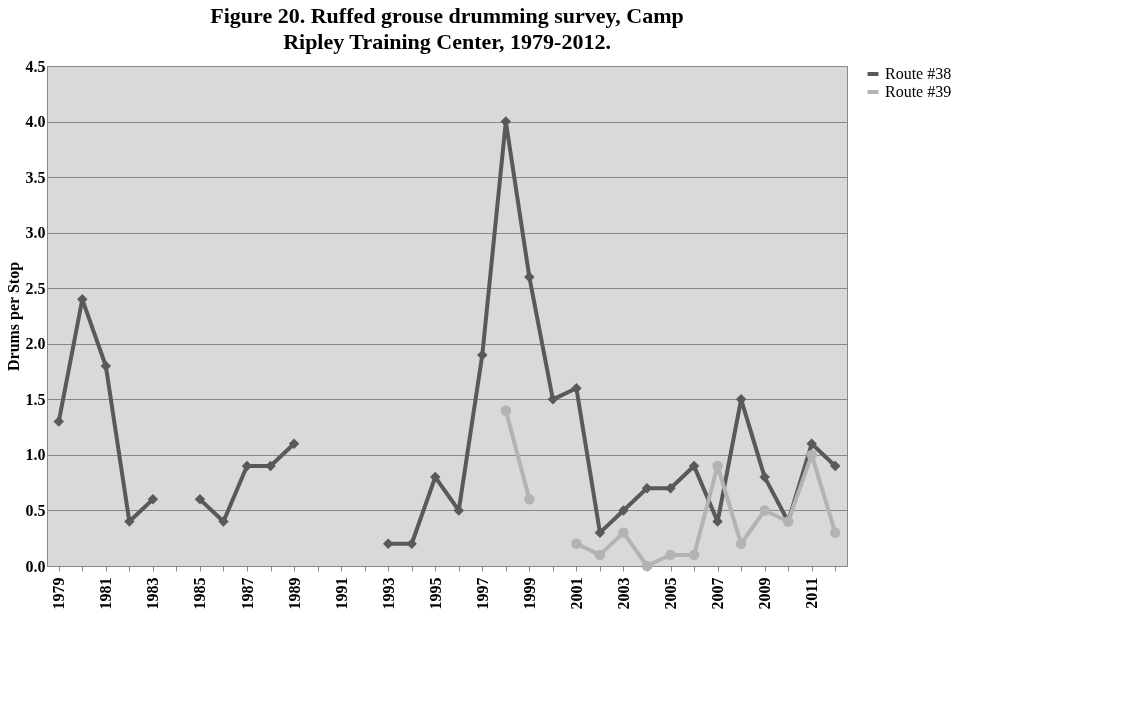  What do you see at coordinates (247, 593) in the screenshot?
I see `x-tick-label: 1987` at bounding box center [247, 593].